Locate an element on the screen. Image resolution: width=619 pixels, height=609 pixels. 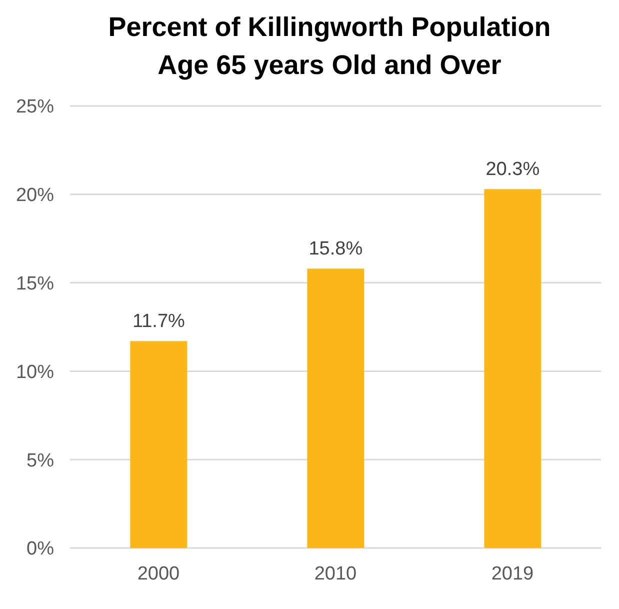
data-label: 20.3% is located at coordinates (513, 169).